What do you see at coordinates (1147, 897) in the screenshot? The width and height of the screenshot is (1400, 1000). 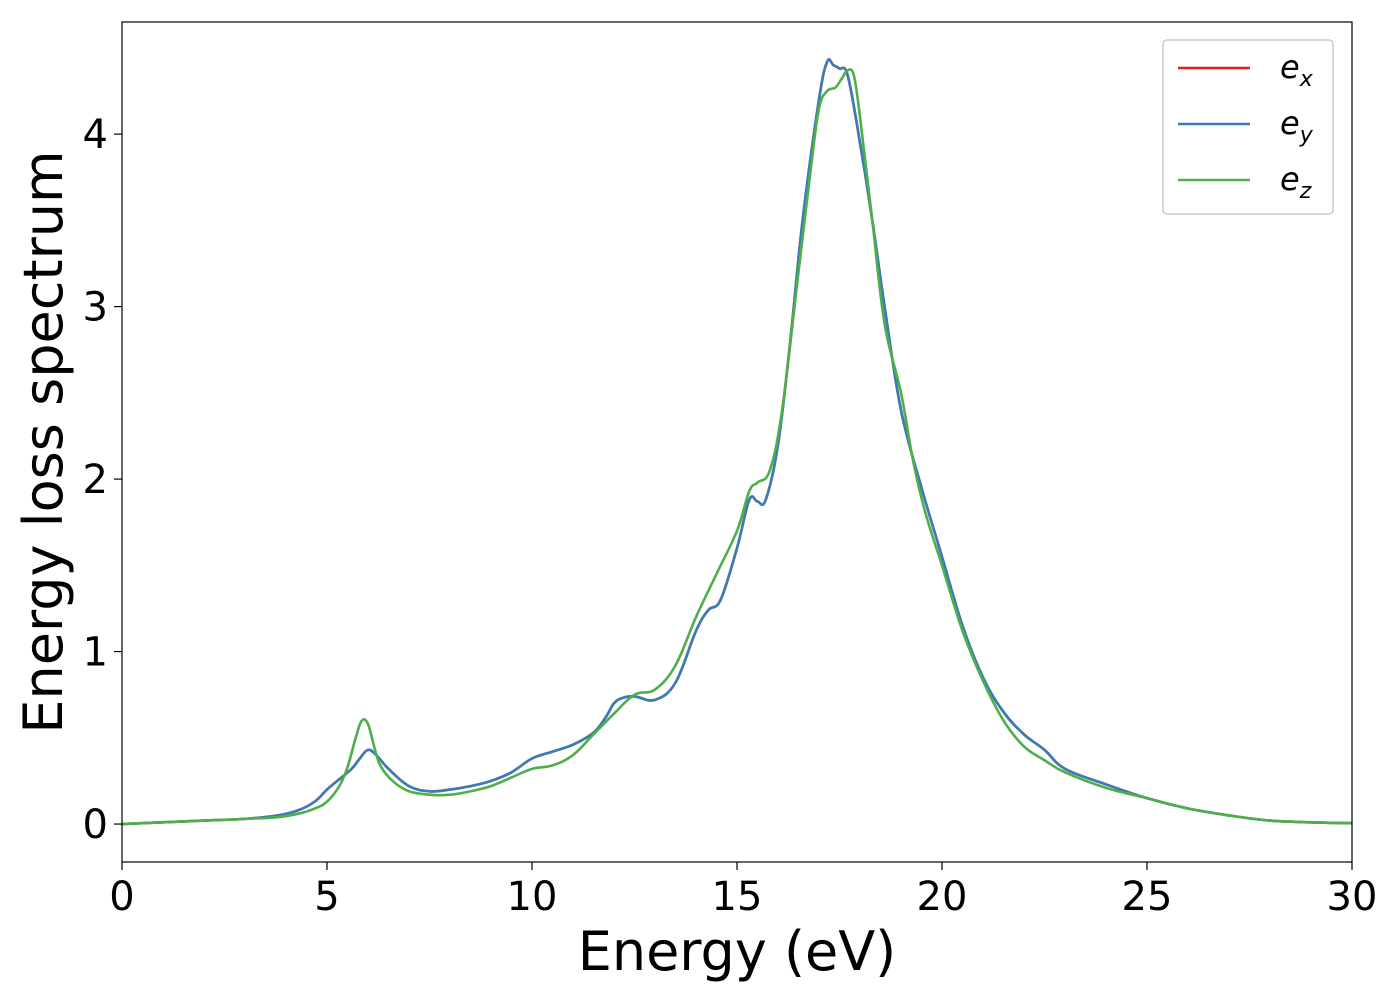 I see `x-tick-label: 25` at bounding box center [1147, 897].